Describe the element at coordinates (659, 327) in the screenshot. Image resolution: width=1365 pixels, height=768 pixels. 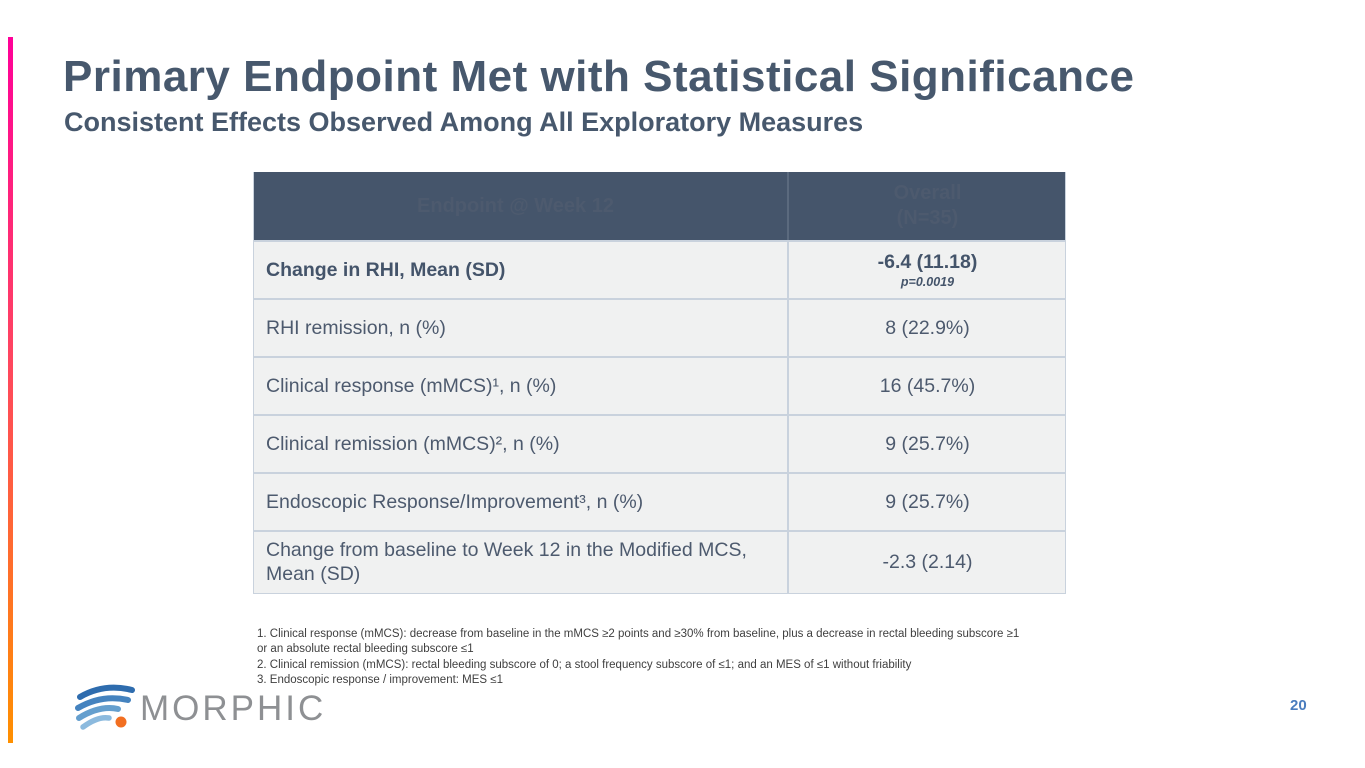
I see `table-row: RHI remission, n (%) 8 (22.9%)` at that location.